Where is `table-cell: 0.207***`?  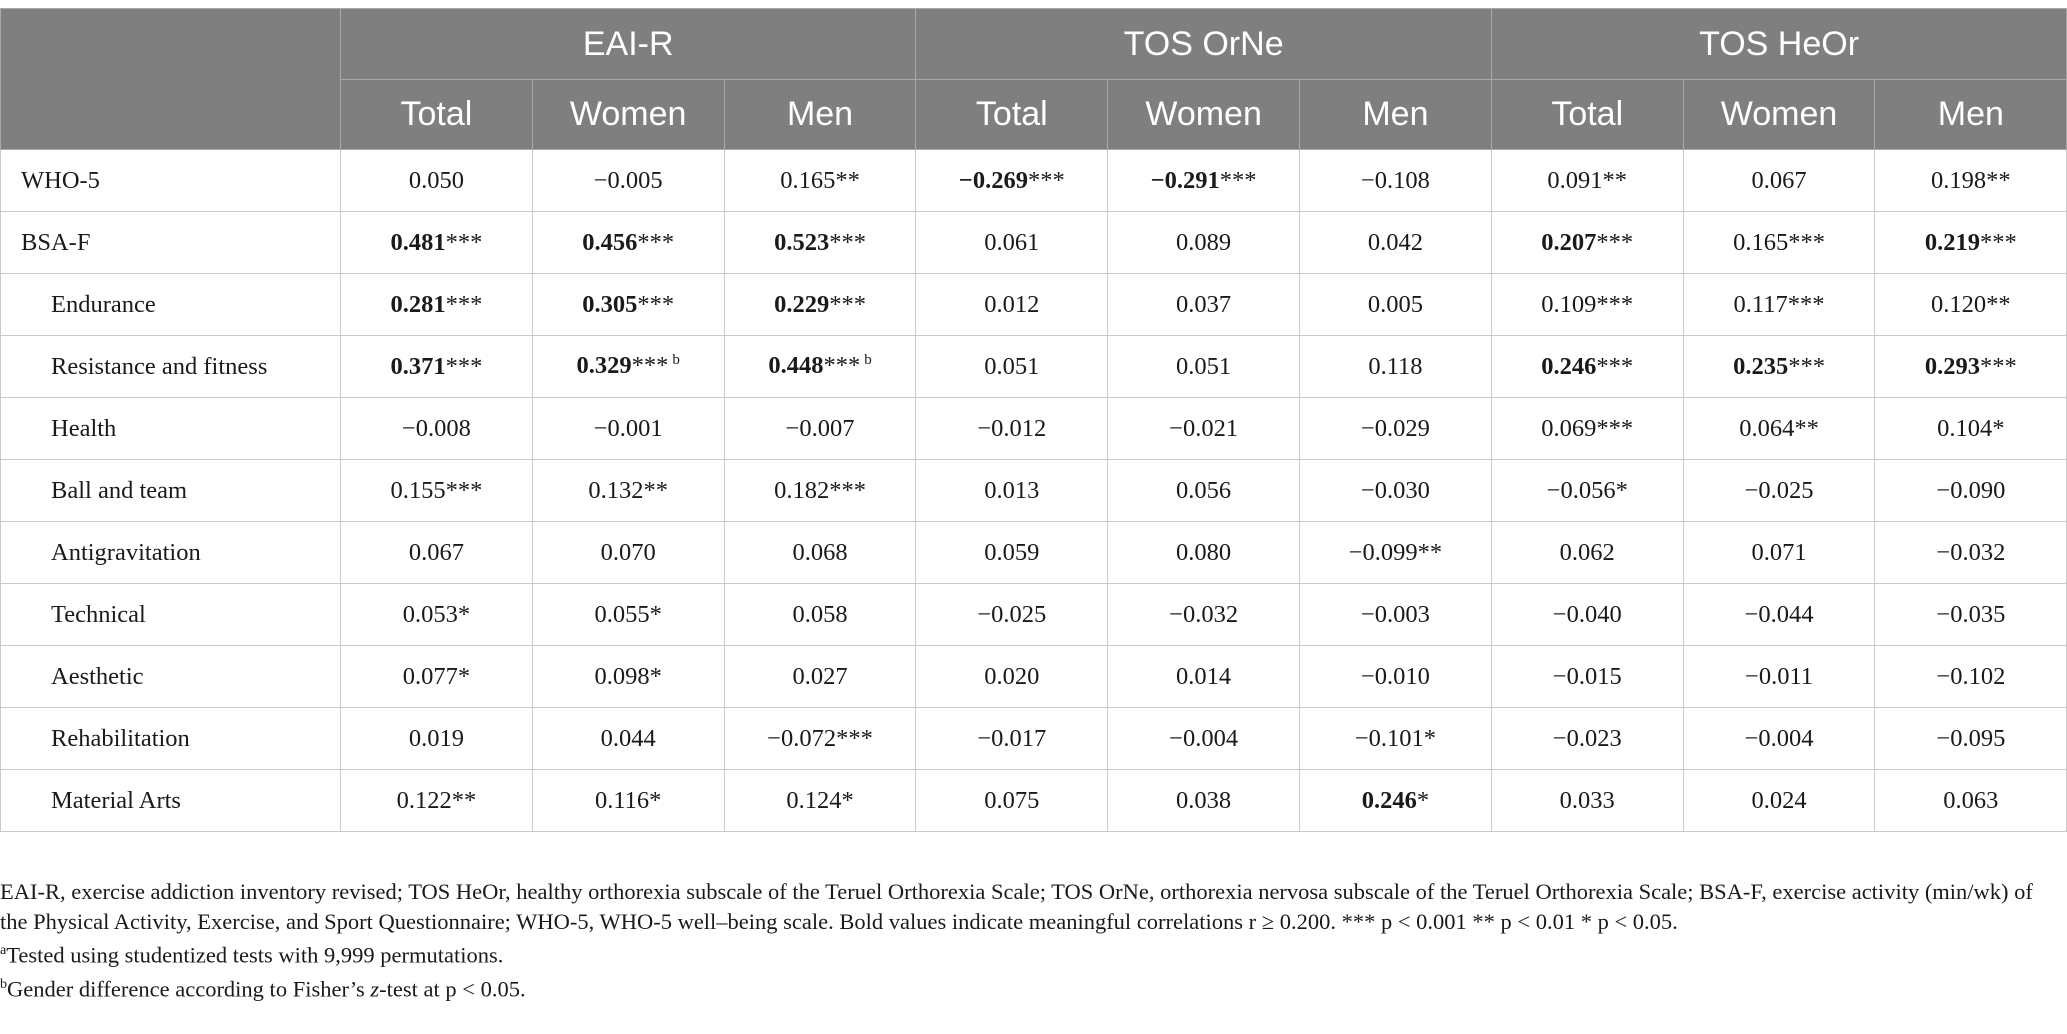 table-cell: 0.207*** is located at coordinates (1587, 242).